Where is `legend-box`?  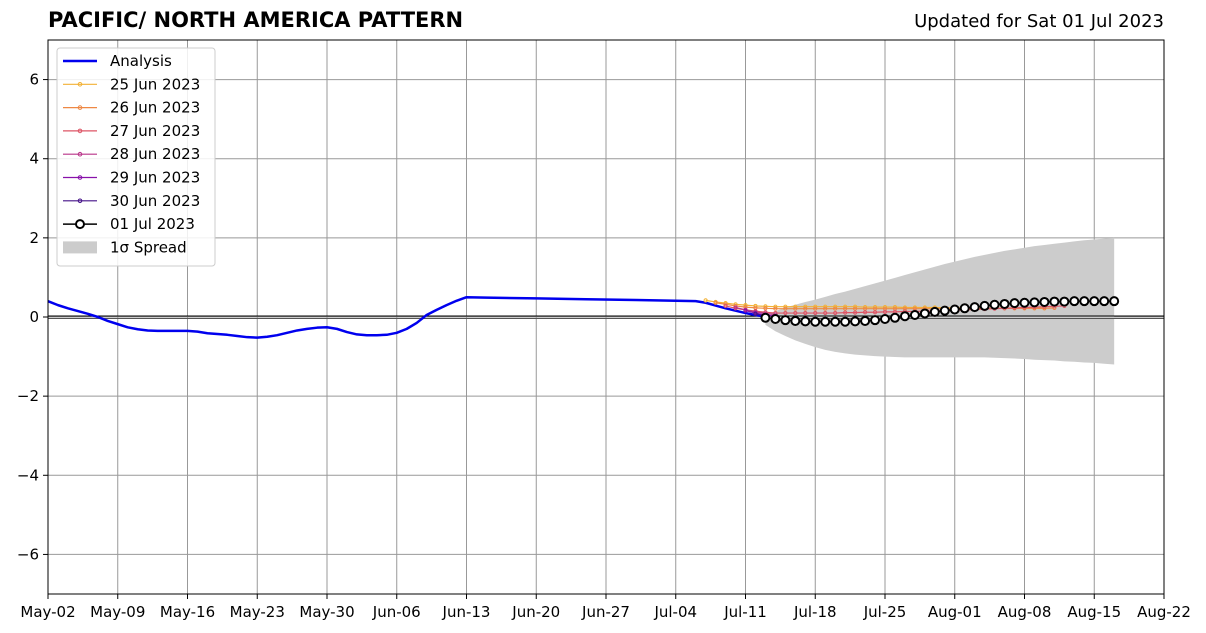
legend-box is located at coordinates (136, 157).